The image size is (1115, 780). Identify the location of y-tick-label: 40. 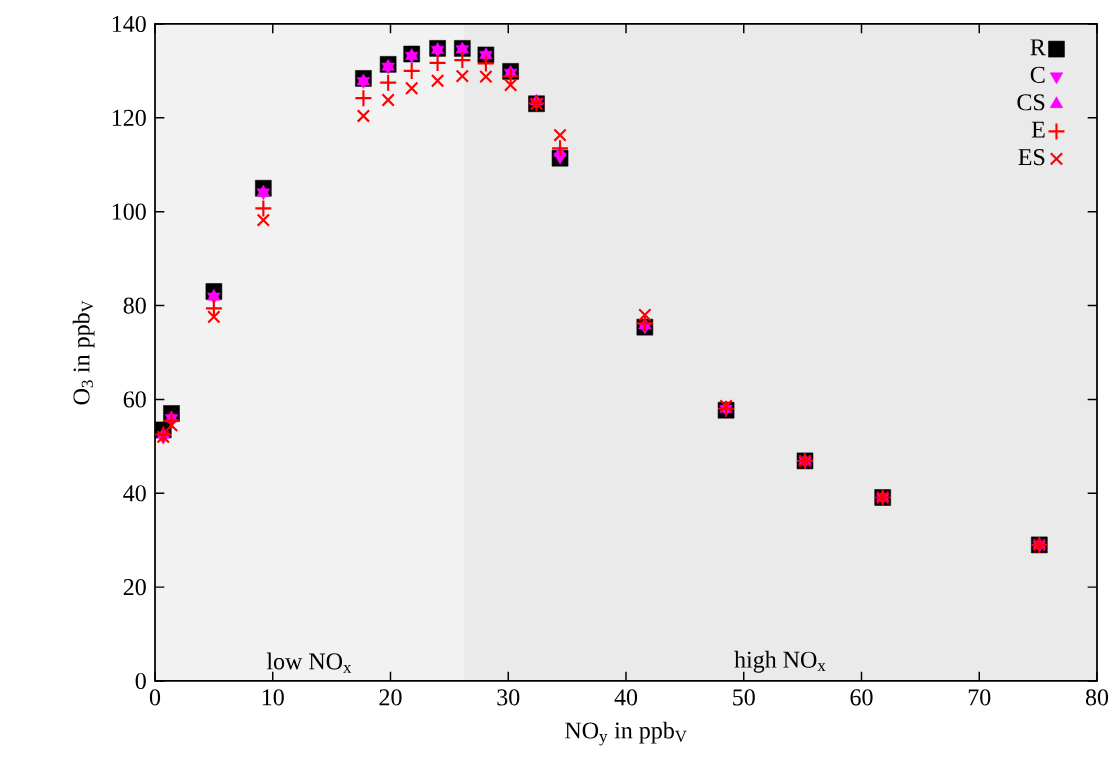
(134, 493).